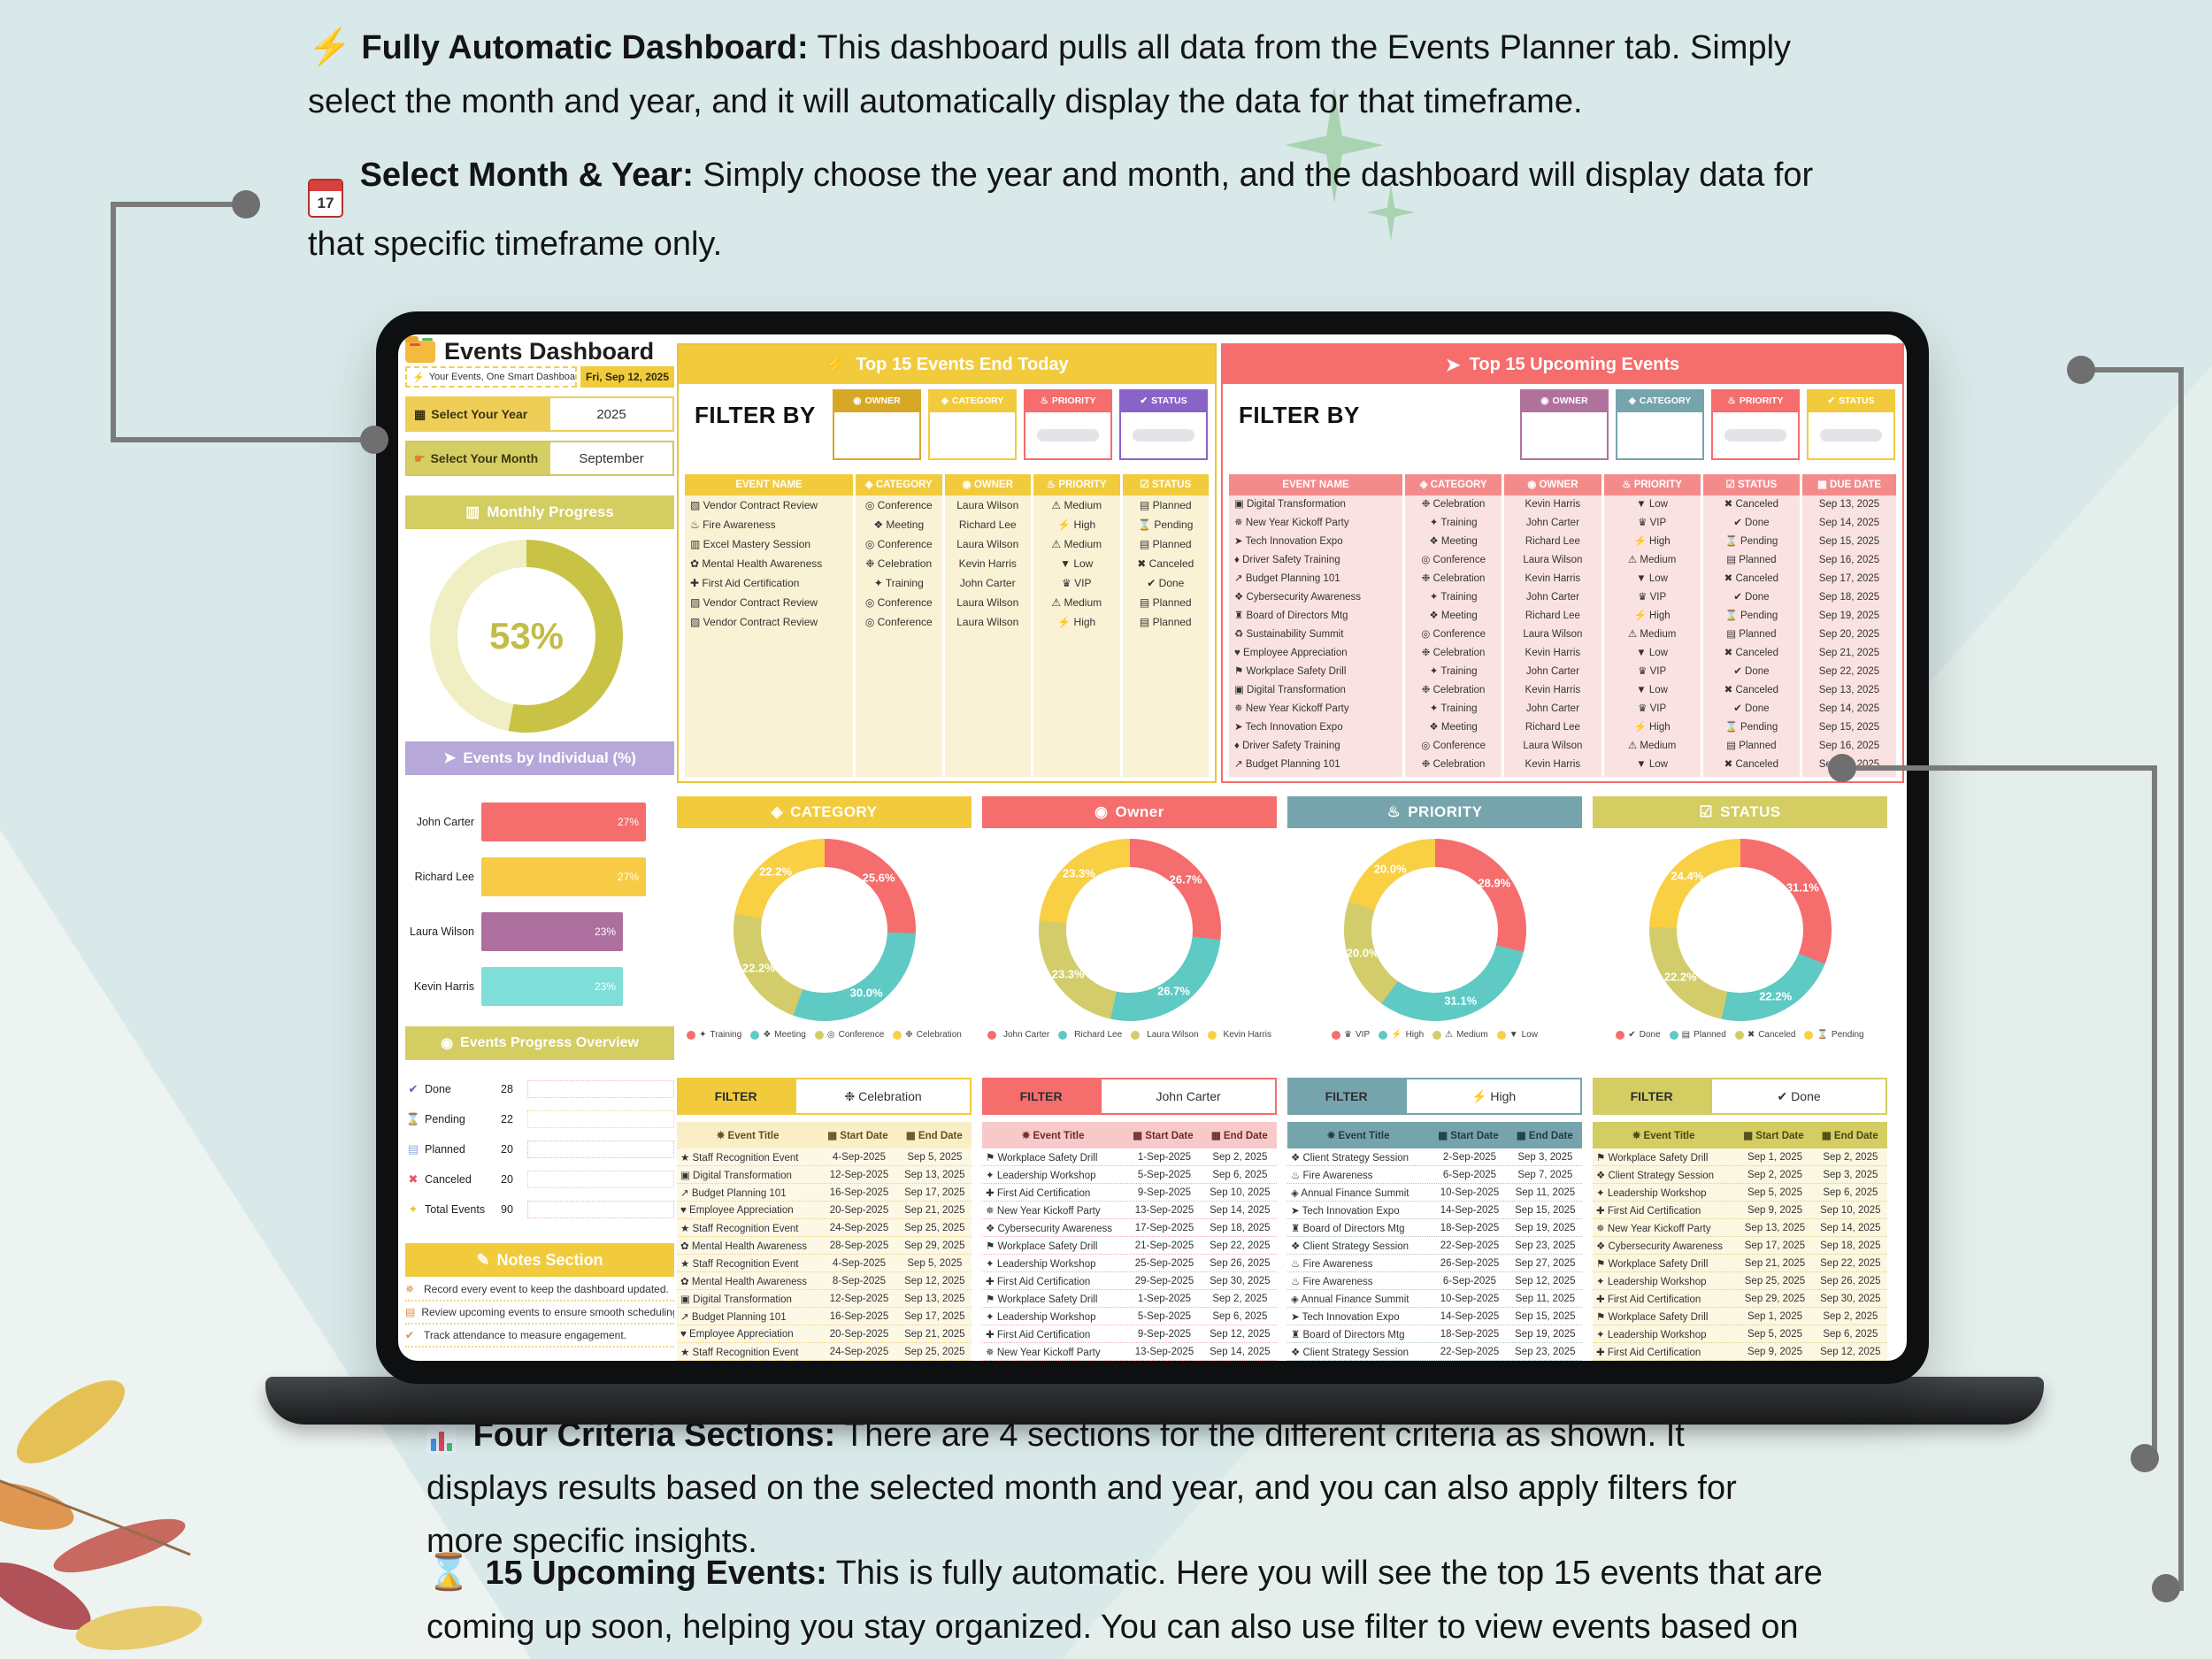 Image resolution: width=2212 pixels, height=1659 pixels. I want to click on event-row: ♨ Fire Awareness 6-Sep-2025 Sep 7, 2025, so click(1435, 1175).